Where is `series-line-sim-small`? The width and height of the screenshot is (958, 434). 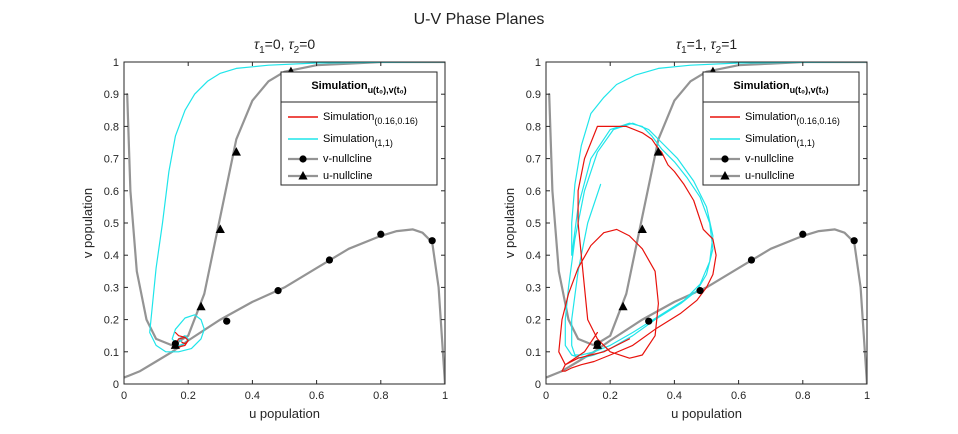
series-line-sim-small is located at coordinates (637, 248).